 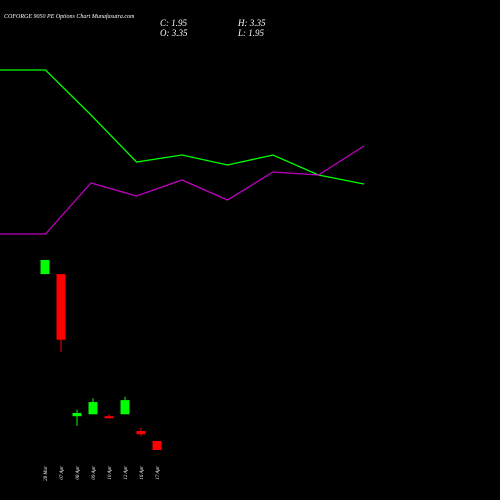 What do you see at coordinates (94, 473) in the screenshot?
I see `x-tick-label: 09 Apr` at bounding box center [94, 473].